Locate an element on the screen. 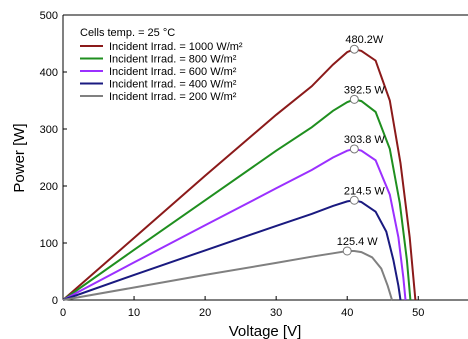  peak-label: 392.5 W is located at coordinates (365, 90).